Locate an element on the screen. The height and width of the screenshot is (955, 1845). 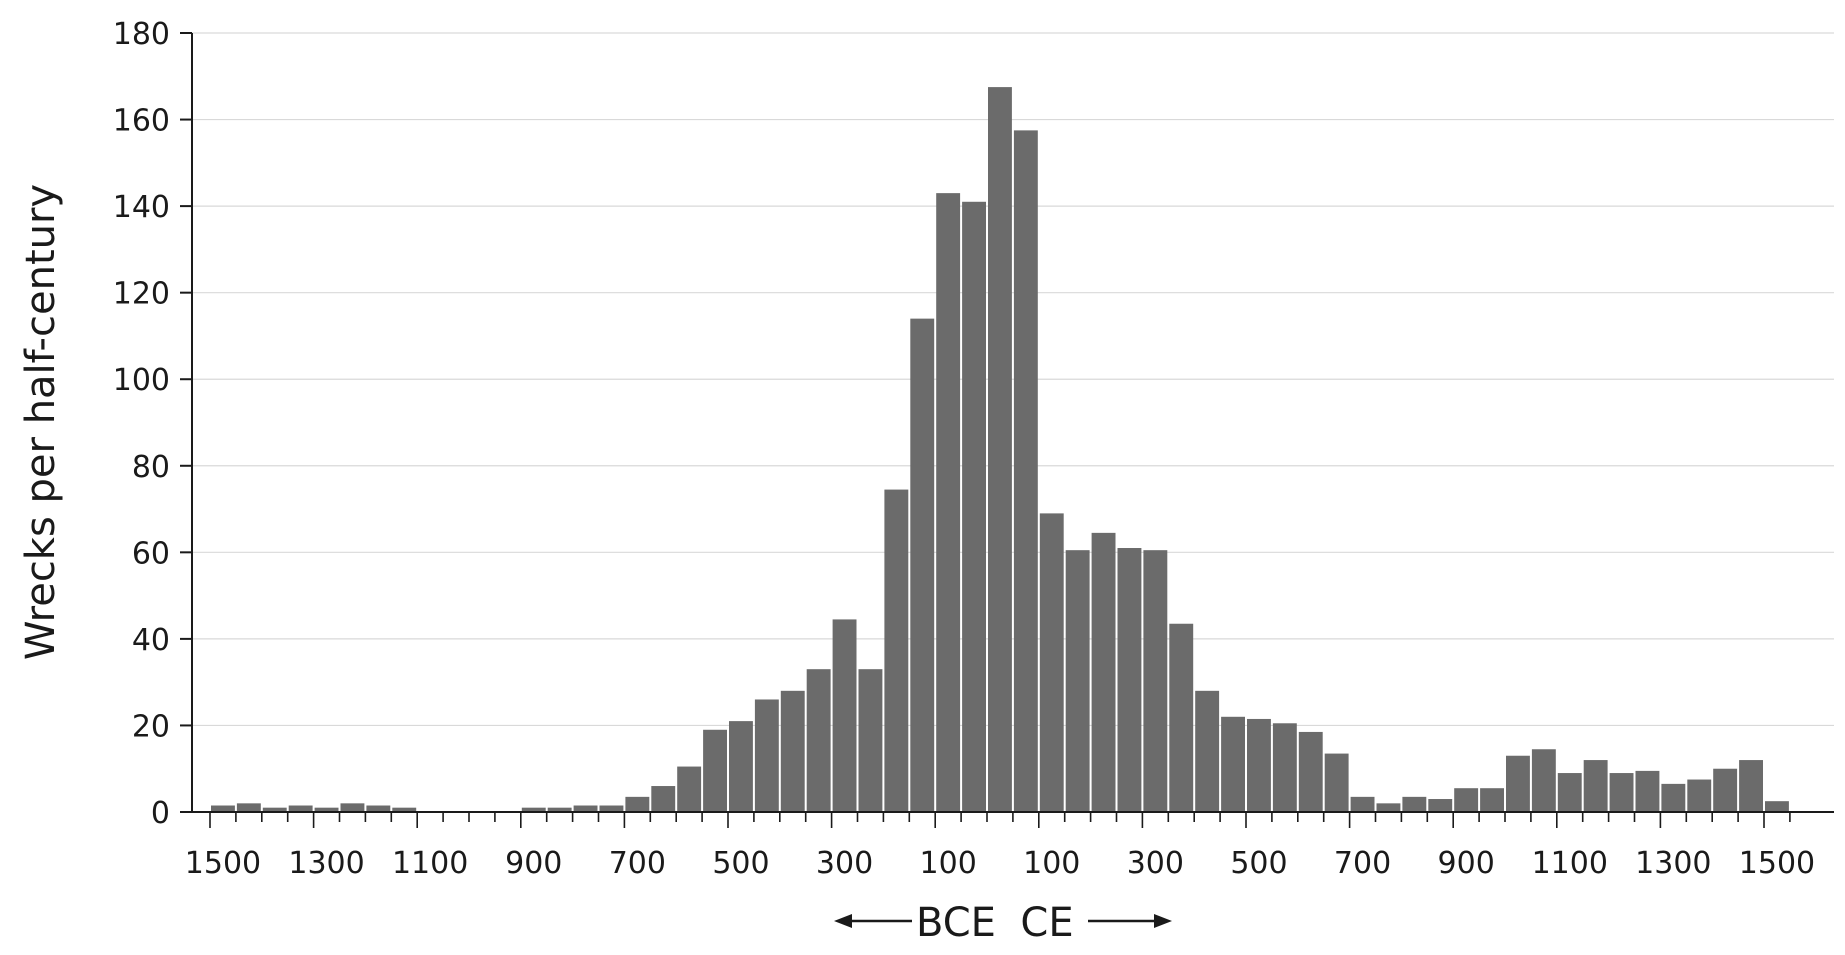
y-tick-label: 60 is located at coordinates (151, 553).